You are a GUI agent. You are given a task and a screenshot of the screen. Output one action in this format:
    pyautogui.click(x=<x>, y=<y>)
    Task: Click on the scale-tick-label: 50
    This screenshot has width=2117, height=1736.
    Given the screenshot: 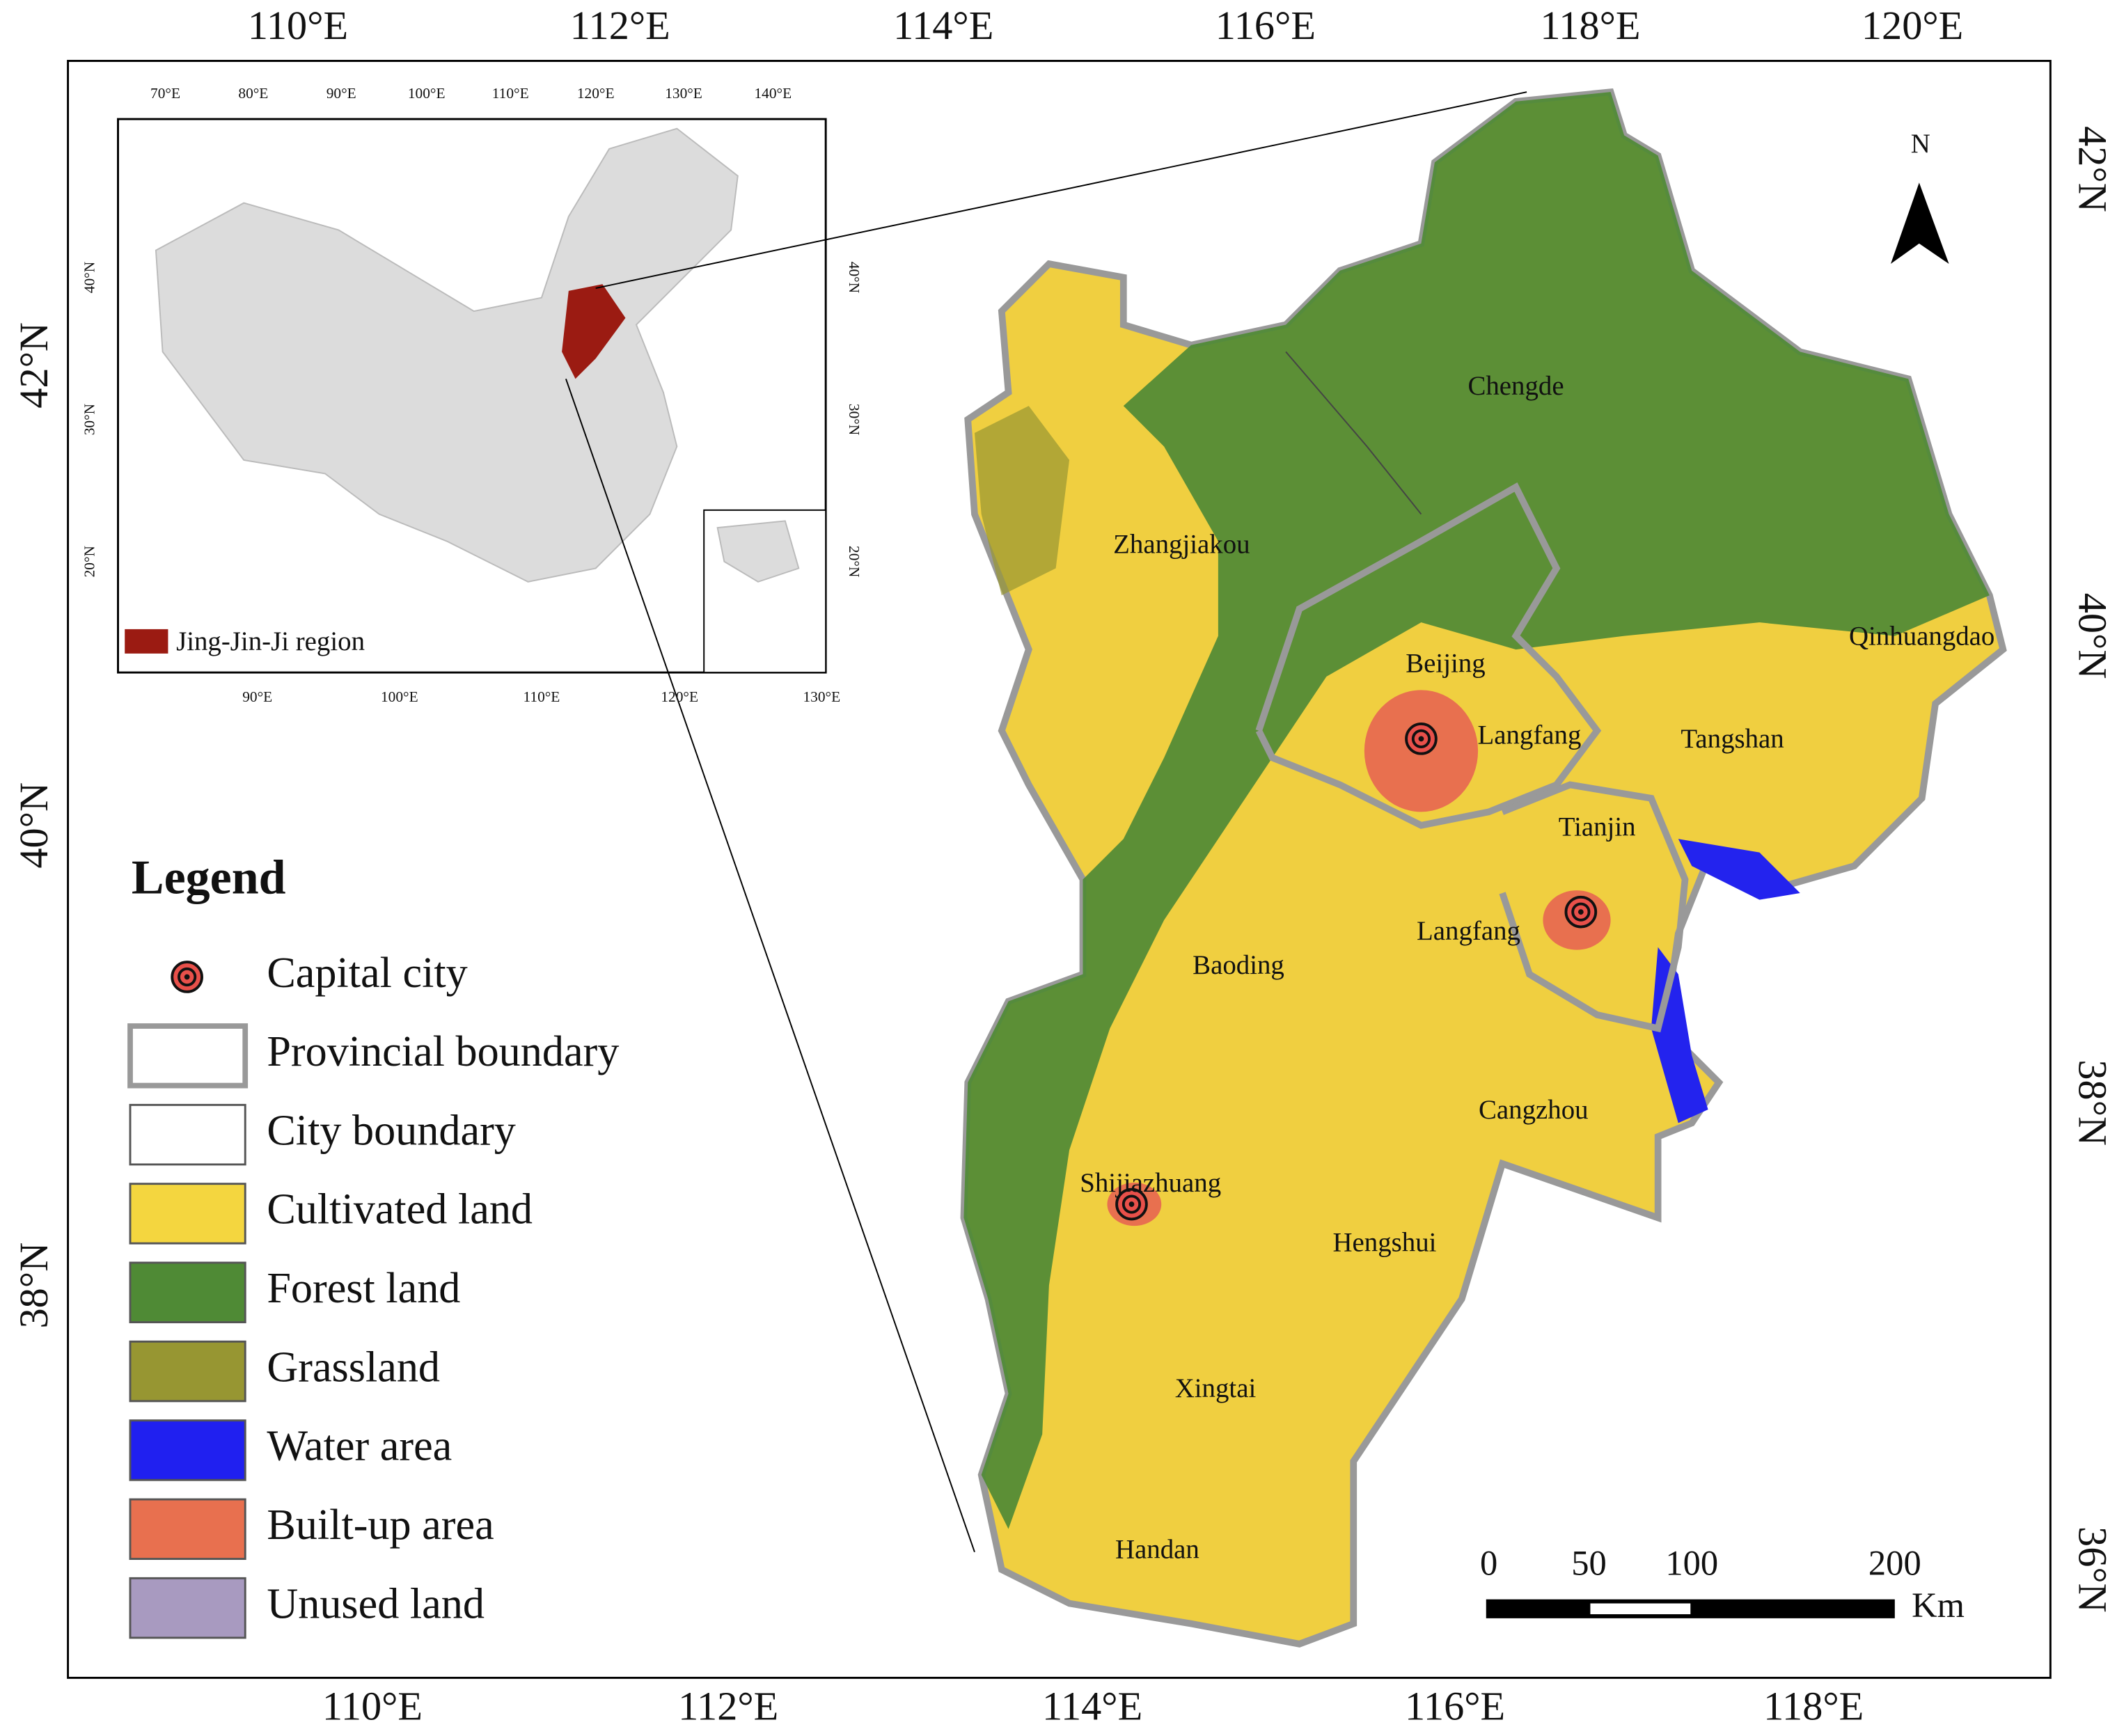 What is the action you would take?
    pyautogui.click(x=1589, y=1563)
    